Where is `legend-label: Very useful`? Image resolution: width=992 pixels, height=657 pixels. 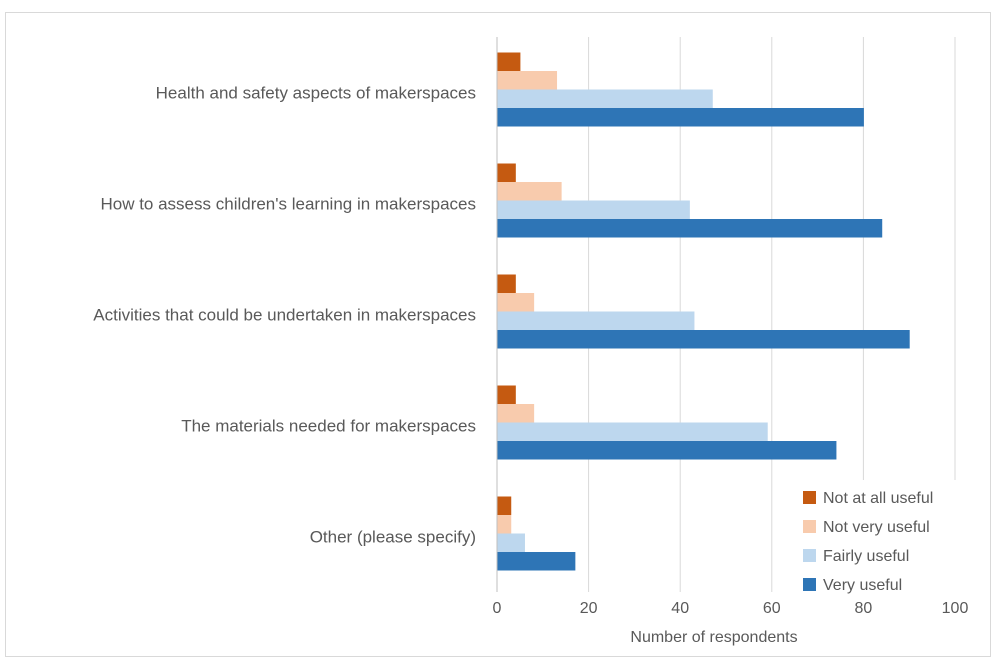
legend-label: Very useful is located at coordinates (862, 585).